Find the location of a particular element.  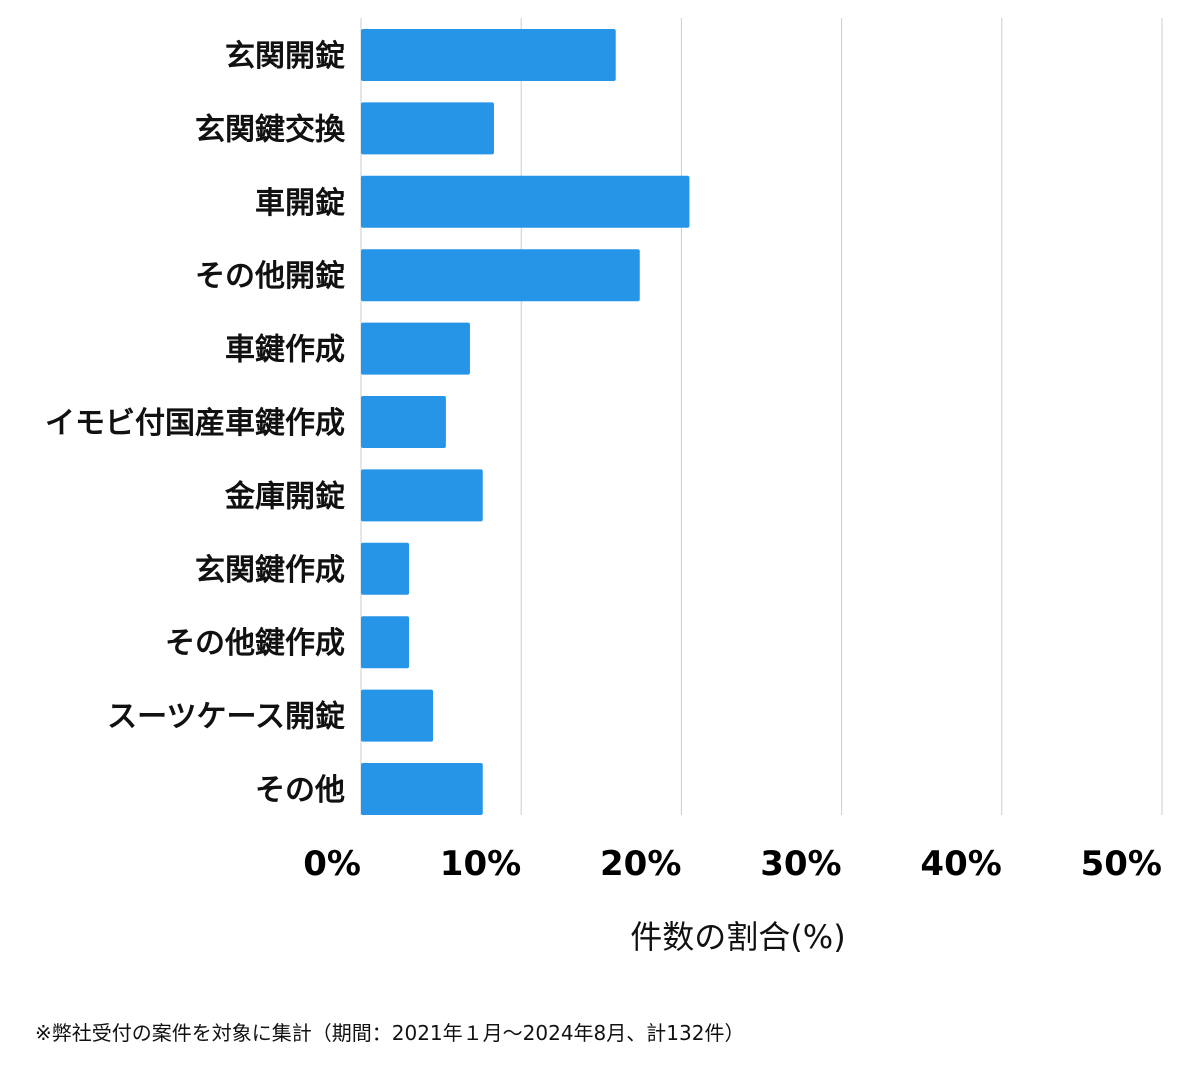

x-tick-label-20: 20% is located at coordinates (640, 864).